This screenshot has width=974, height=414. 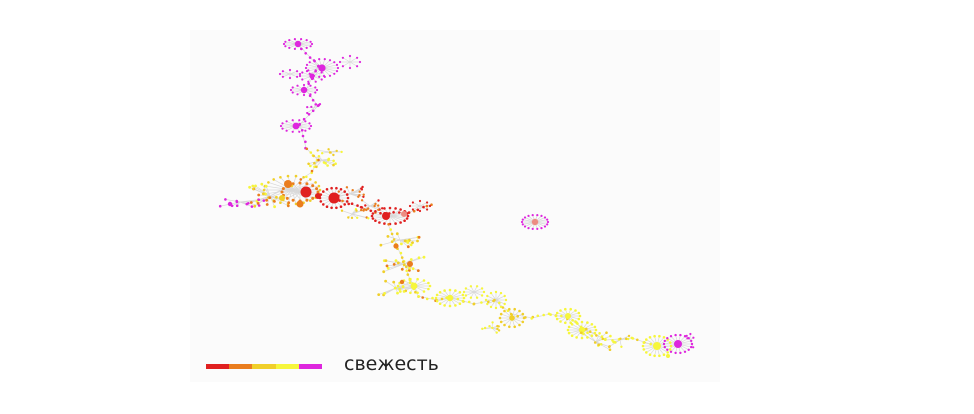 What do you see at coordinates (218, 366) in the screenshot?
I see `legend-swatch-red` at bounding box center [218, 366].